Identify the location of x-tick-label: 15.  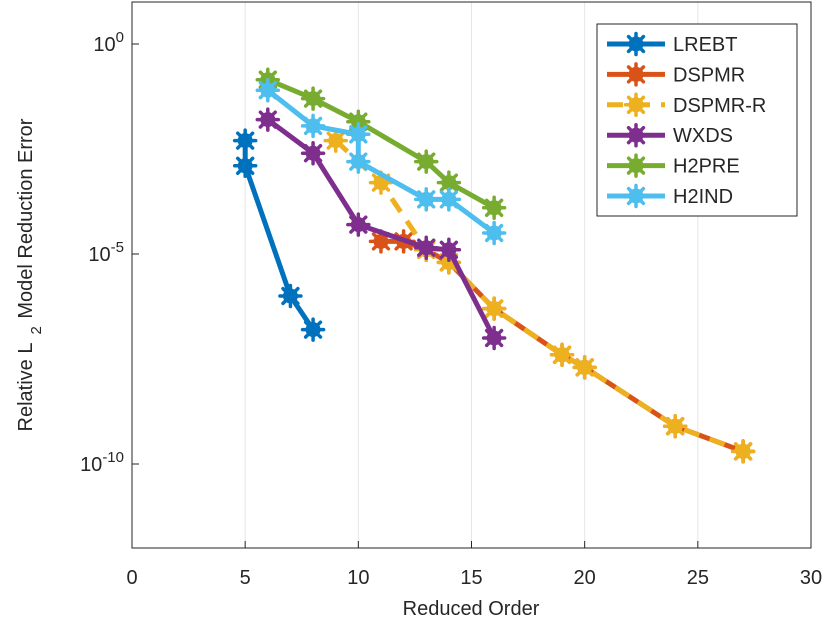
(471, 578).